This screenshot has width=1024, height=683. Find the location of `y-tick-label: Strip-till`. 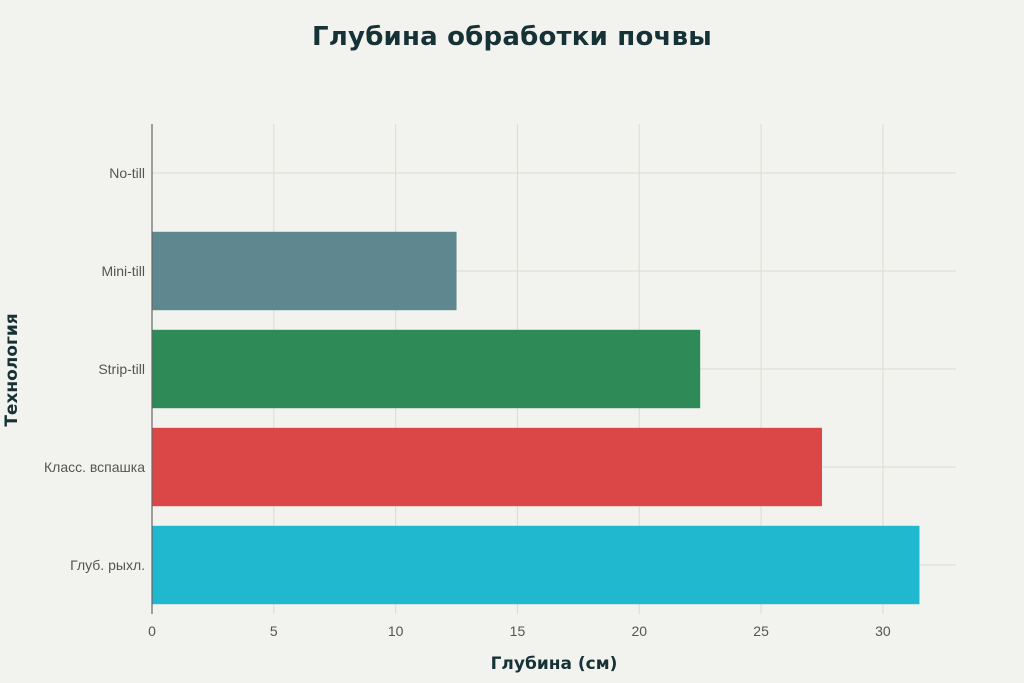

y-tick-label: Strip-till is located at coordinates (121, 369).